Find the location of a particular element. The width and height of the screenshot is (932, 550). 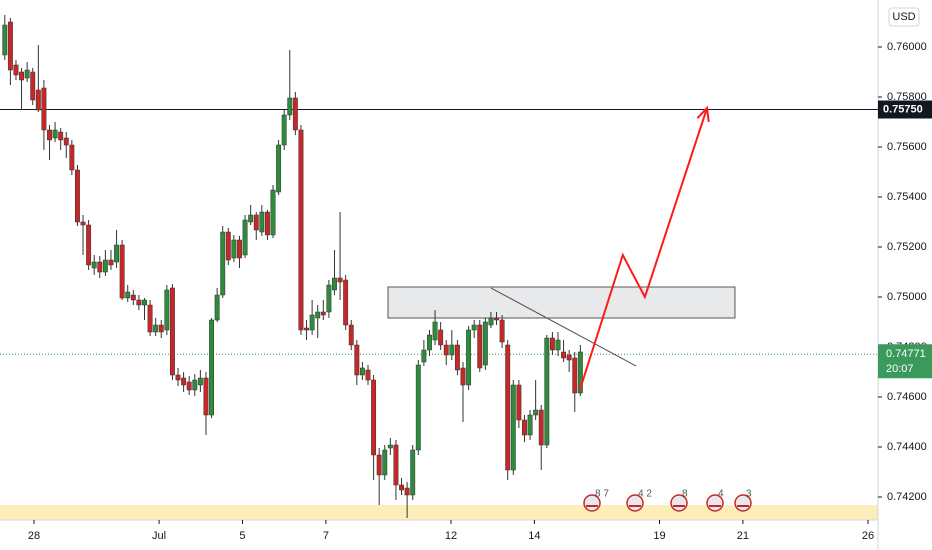

event-count: 8 is located at coordinates (685, 494).